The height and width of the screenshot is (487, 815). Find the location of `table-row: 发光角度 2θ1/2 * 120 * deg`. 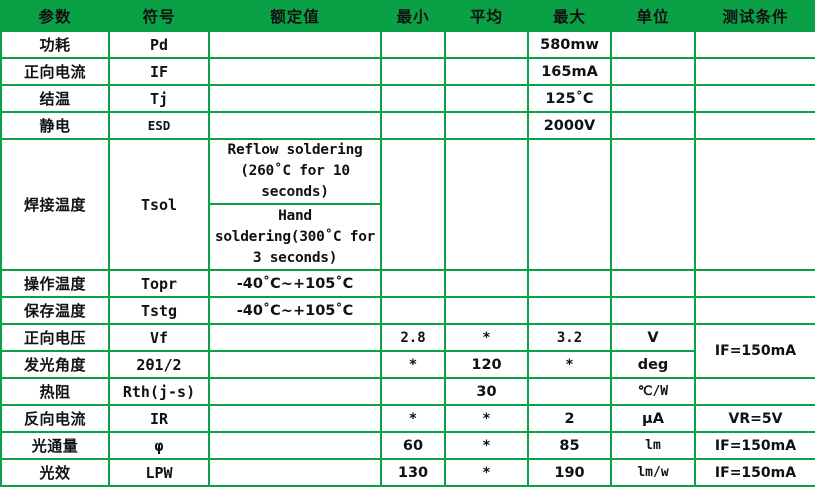

table-row: 发光角度 2θ1/2 * 120 * deg is located at coordinates (407, 364).